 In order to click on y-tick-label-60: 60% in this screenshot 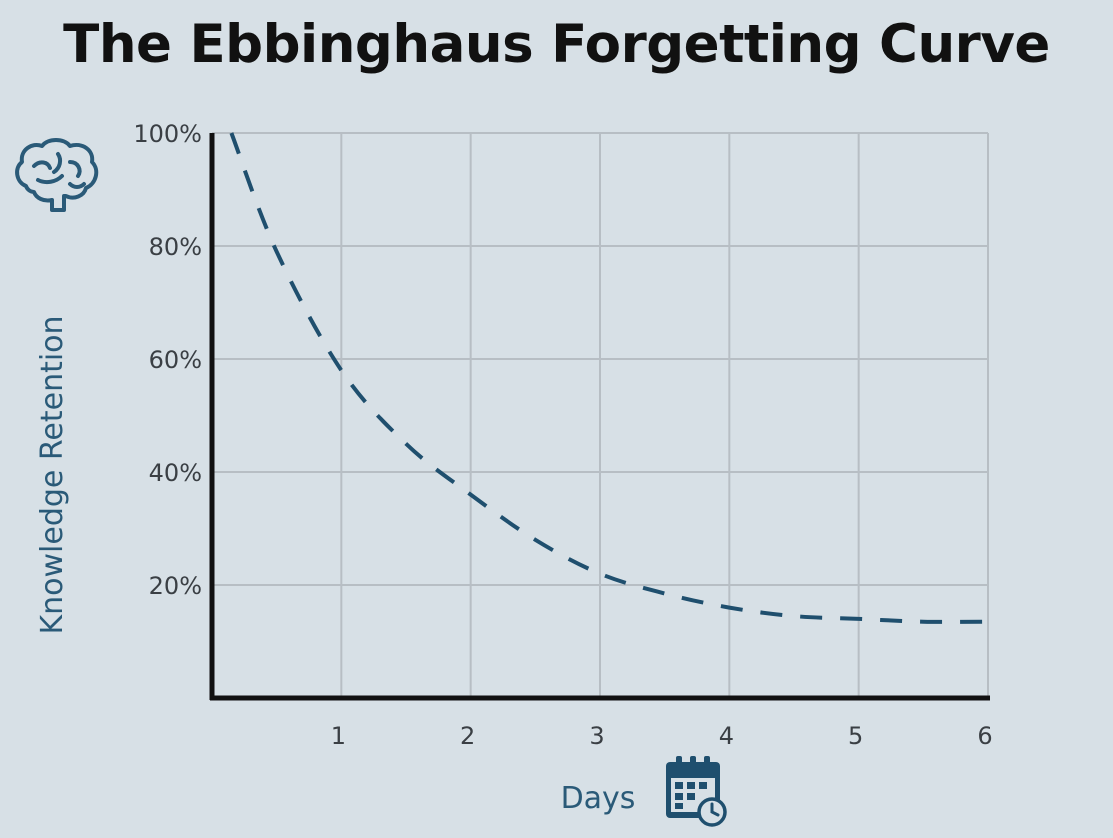, I will do `click(175, 360)`.